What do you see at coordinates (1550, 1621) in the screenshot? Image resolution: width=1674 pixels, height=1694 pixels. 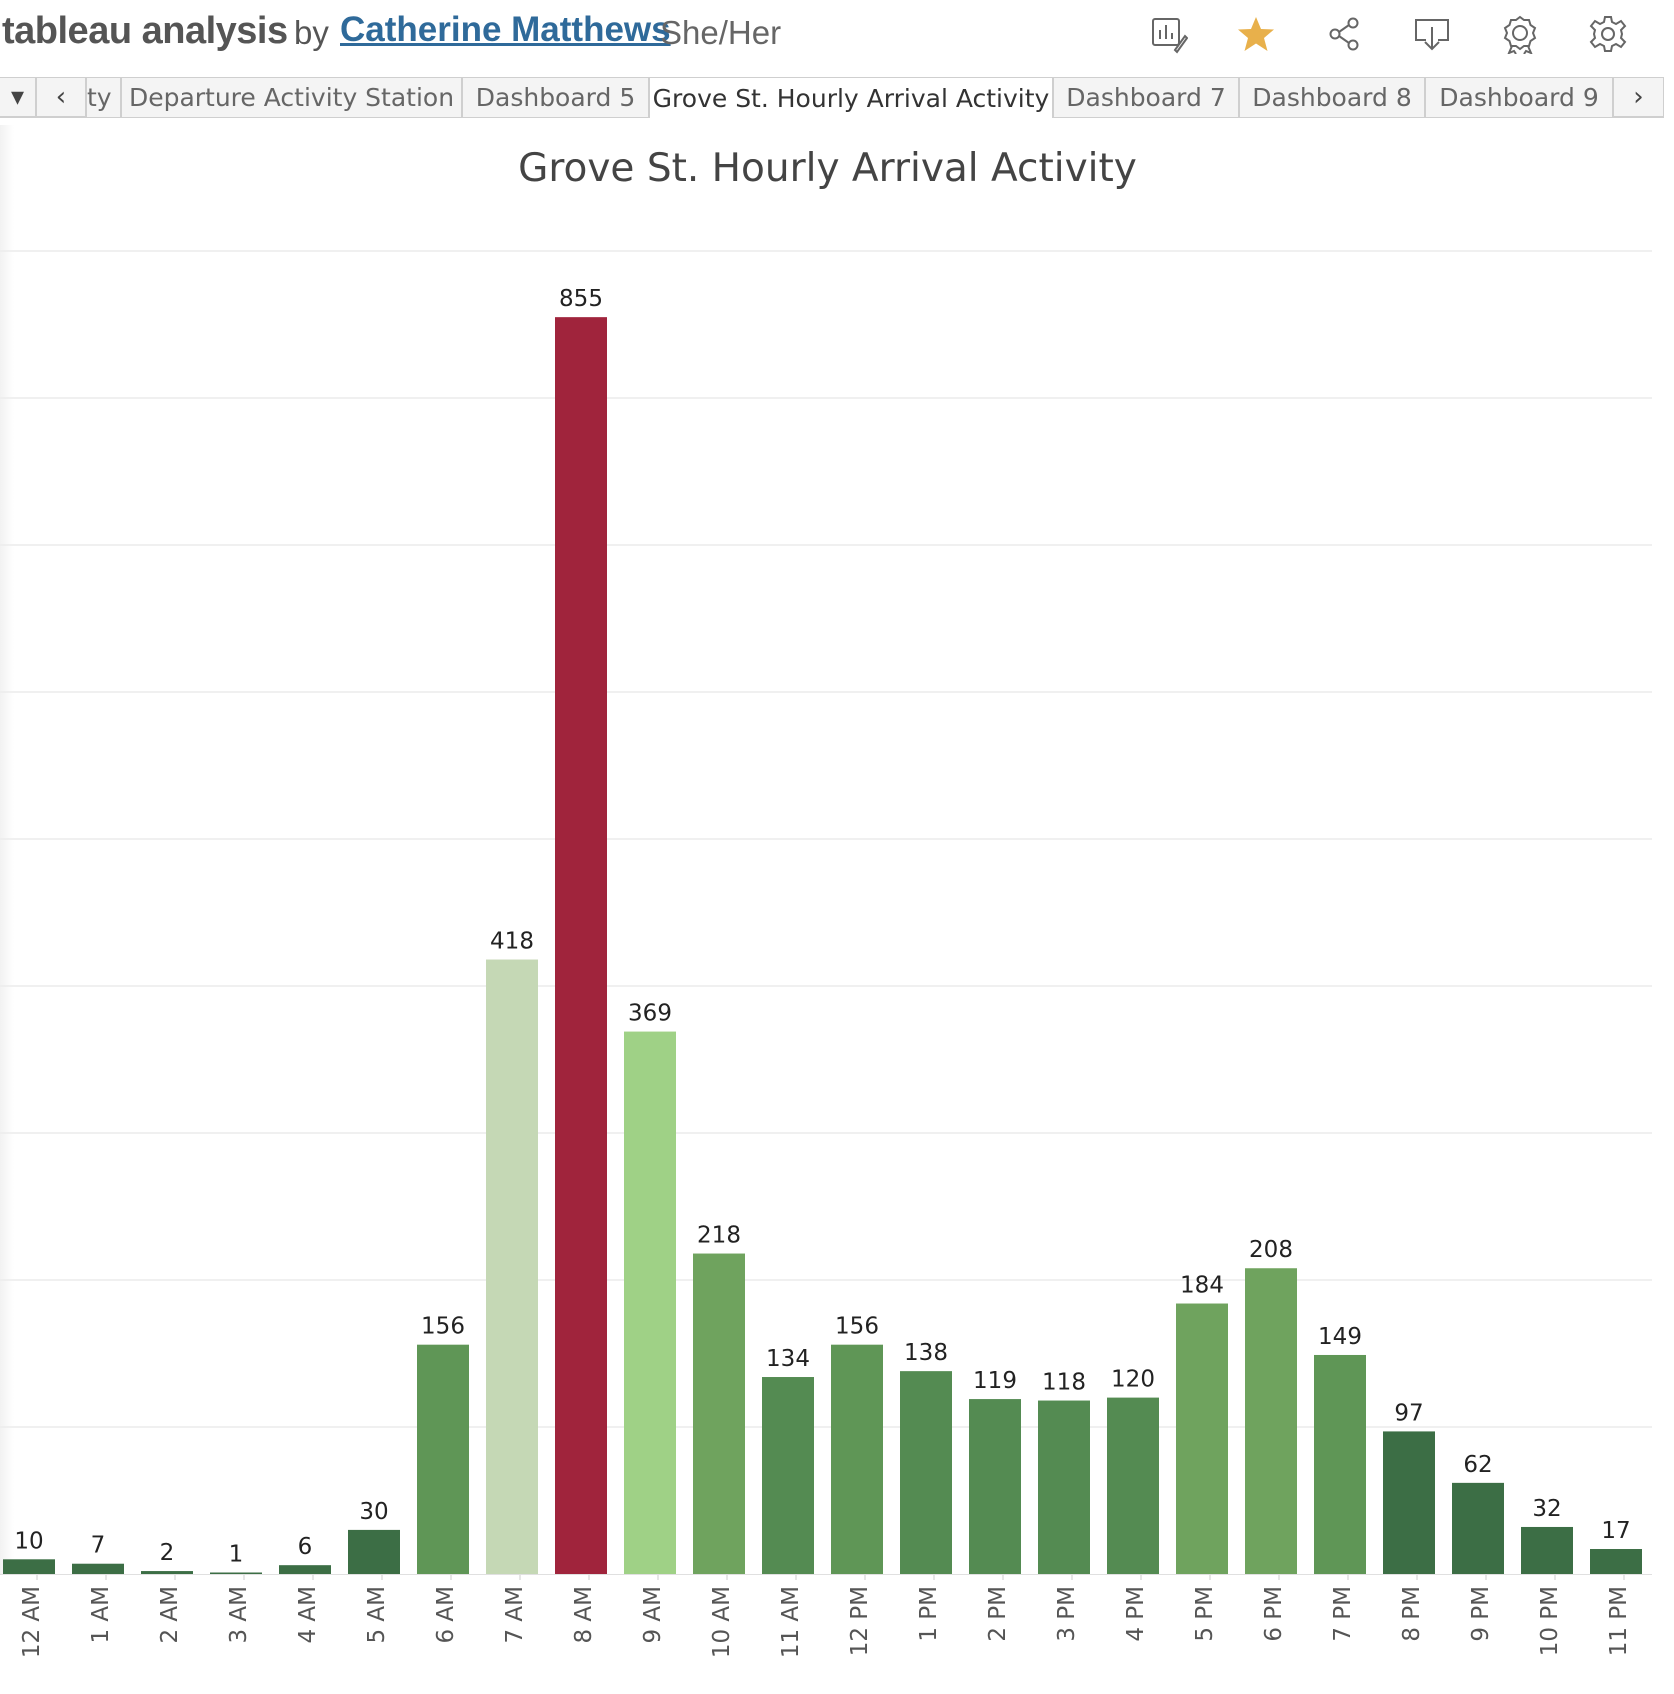 I see `x-tick-label: 10 PM` at bounding box center [1550, 1621].